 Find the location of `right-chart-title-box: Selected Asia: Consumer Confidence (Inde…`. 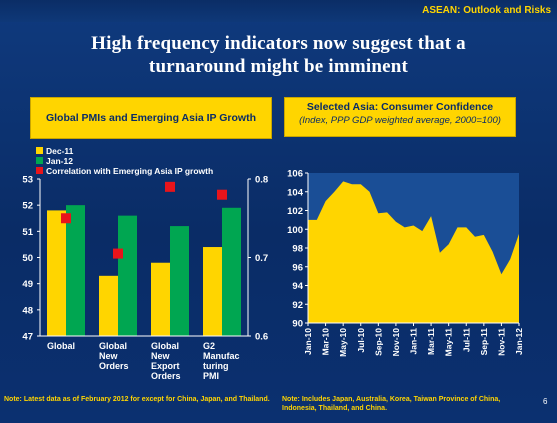

right-chart-title-box: Selected Asia: Consumer Confidence (Inde… is located at coordinates (400, 117).